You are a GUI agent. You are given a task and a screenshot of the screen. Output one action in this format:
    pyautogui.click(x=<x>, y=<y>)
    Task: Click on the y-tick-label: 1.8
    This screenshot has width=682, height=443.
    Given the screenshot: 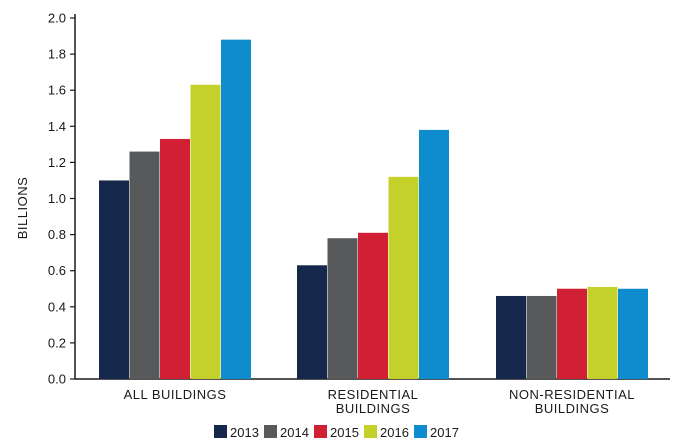 What is the action you would take?
    pyautogui.click(x=57, y=54)
    